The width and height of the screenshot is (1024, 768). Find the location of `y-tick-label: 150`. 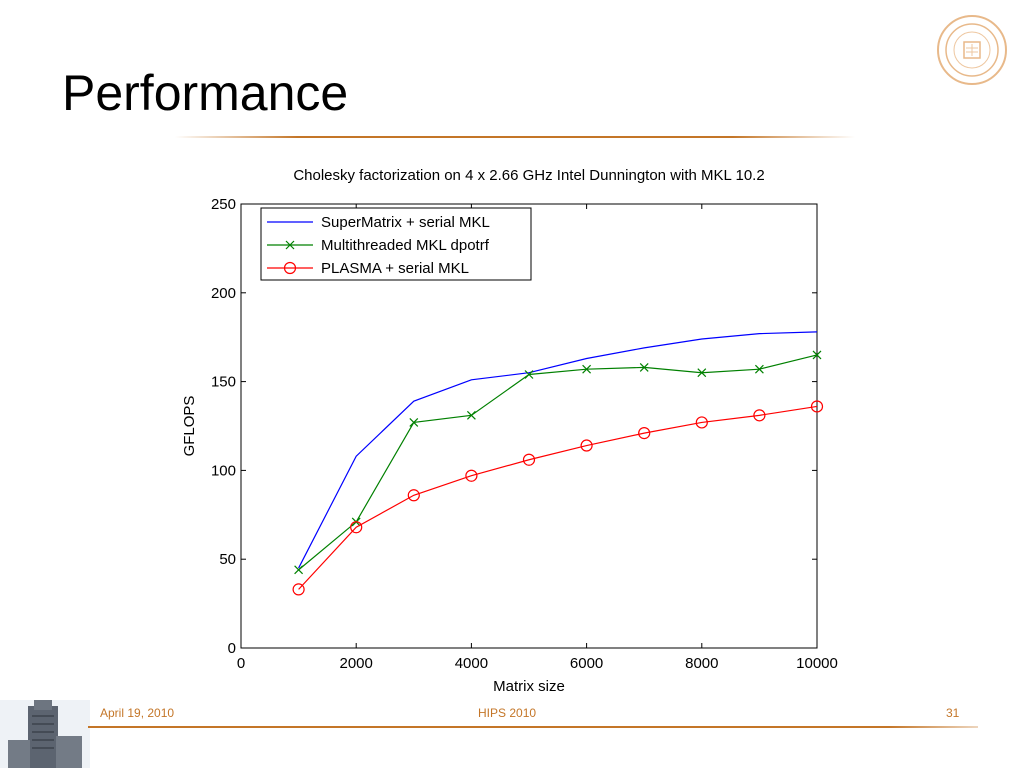

y-tick-label: 150 is located at coordinates (223, 382).